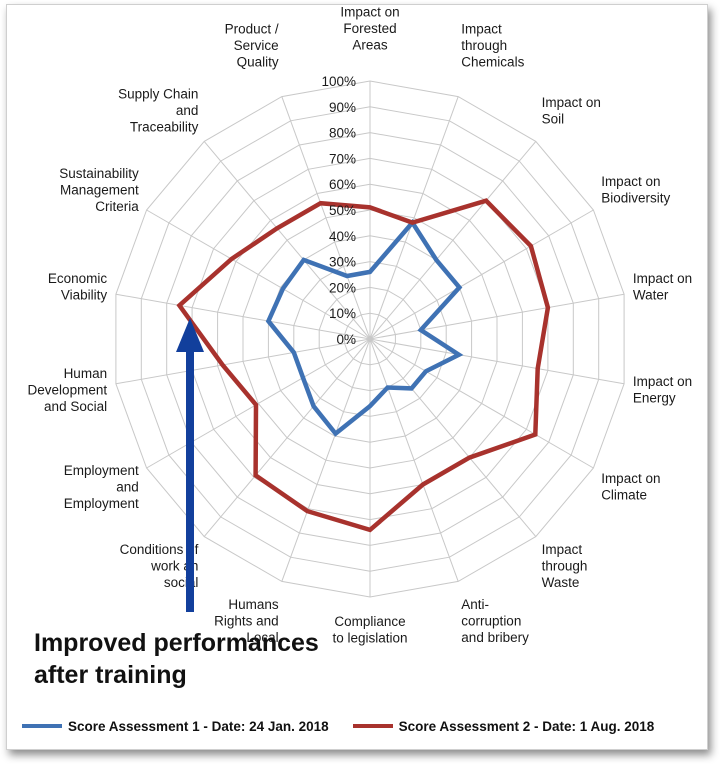 The width and height of the screenshot is (720, 764). Describe the element at coordinates (176, 643) in the screenshot. I see `annotation-line-1: Improved performances` at that location.